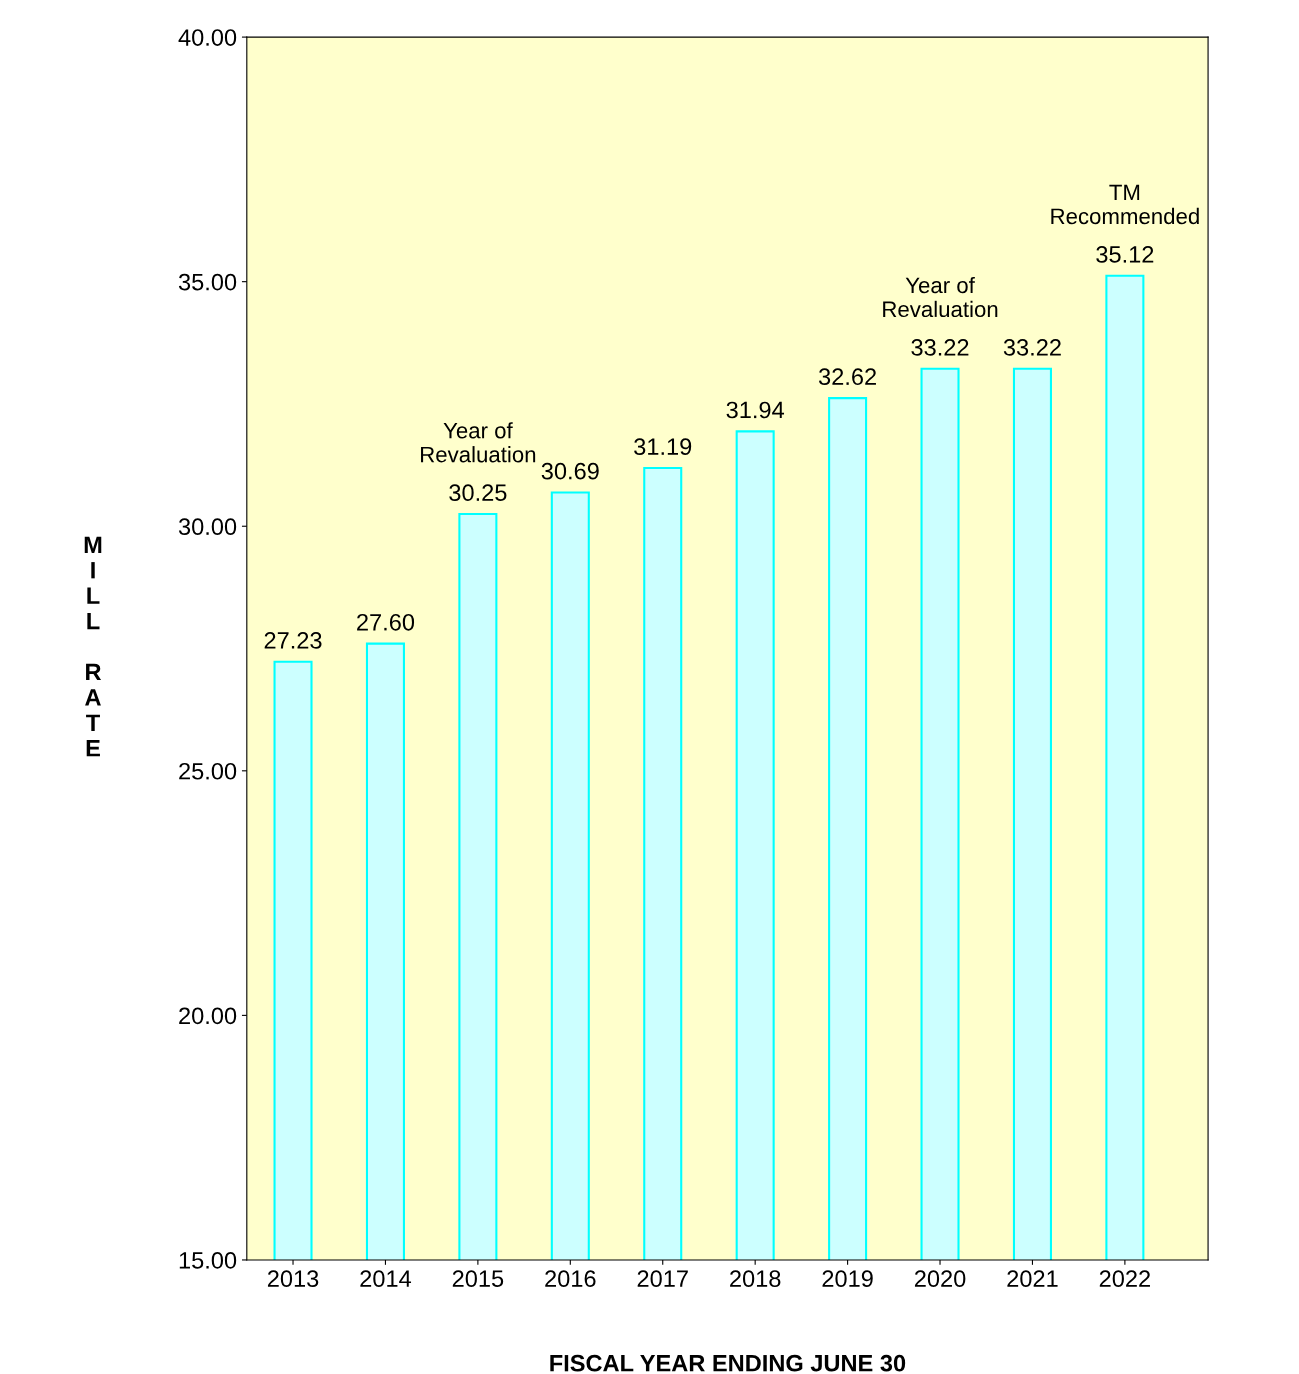  What do you see at coordinates (293, 640) in the screenshot?
I see `data-label: 27.23` at bounding box center [293, 640].